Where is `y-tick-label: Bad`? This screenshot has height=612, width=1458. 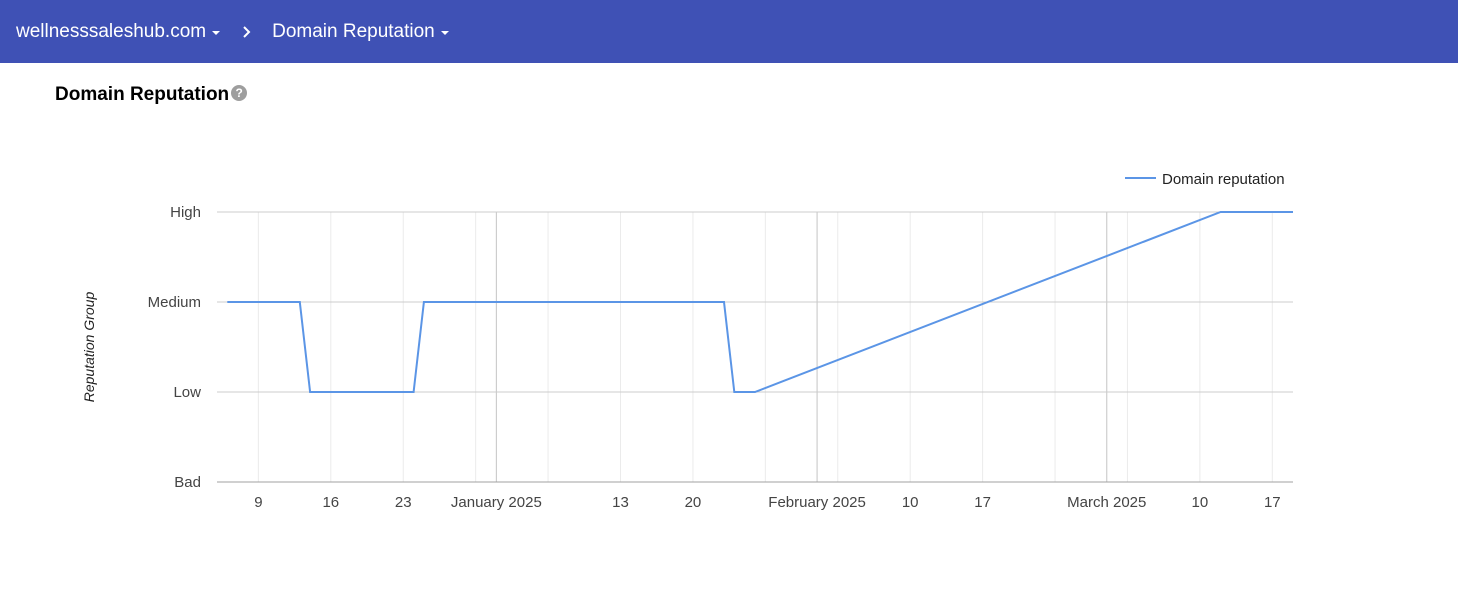
y-tick-label: Bad is located at coordinates (187, 482).